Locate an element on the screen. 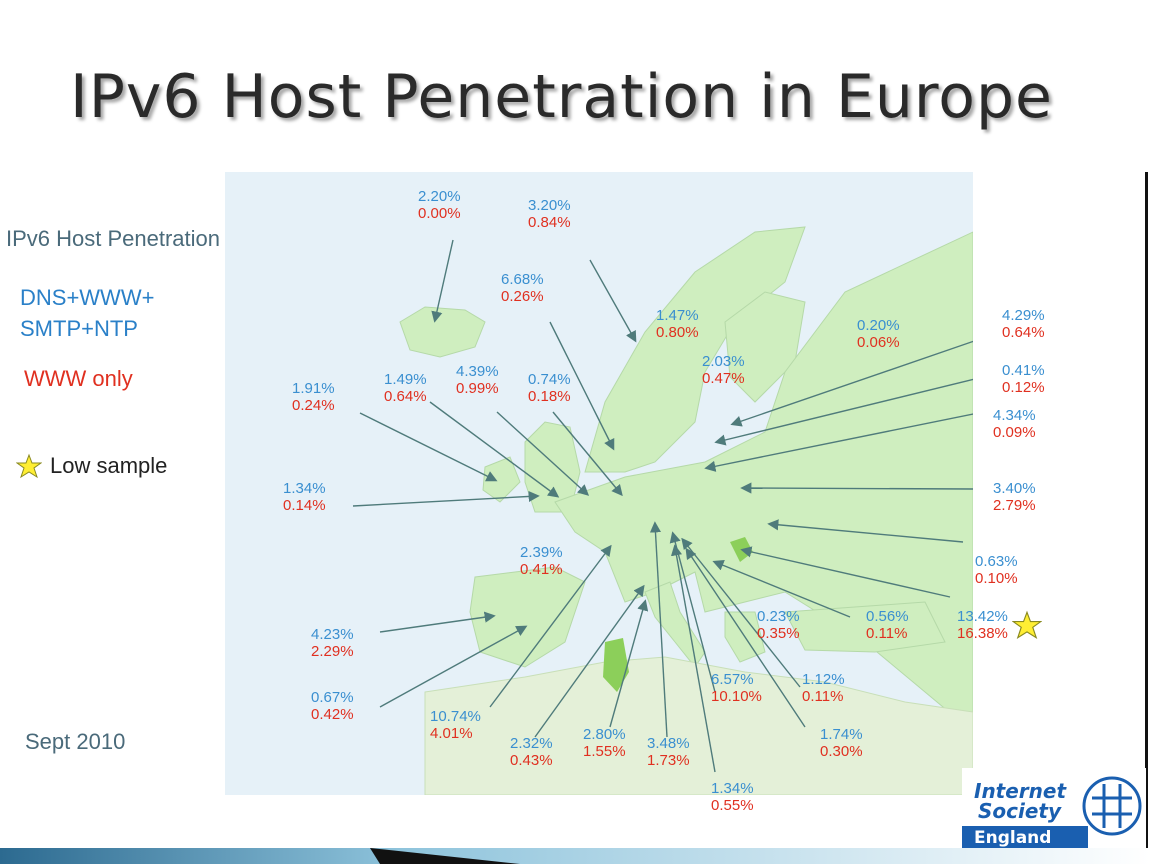 The width and height of the screenshot is (1150, 864). label-uk: 1.49% 0.64% is located at coordinates (405, 388).